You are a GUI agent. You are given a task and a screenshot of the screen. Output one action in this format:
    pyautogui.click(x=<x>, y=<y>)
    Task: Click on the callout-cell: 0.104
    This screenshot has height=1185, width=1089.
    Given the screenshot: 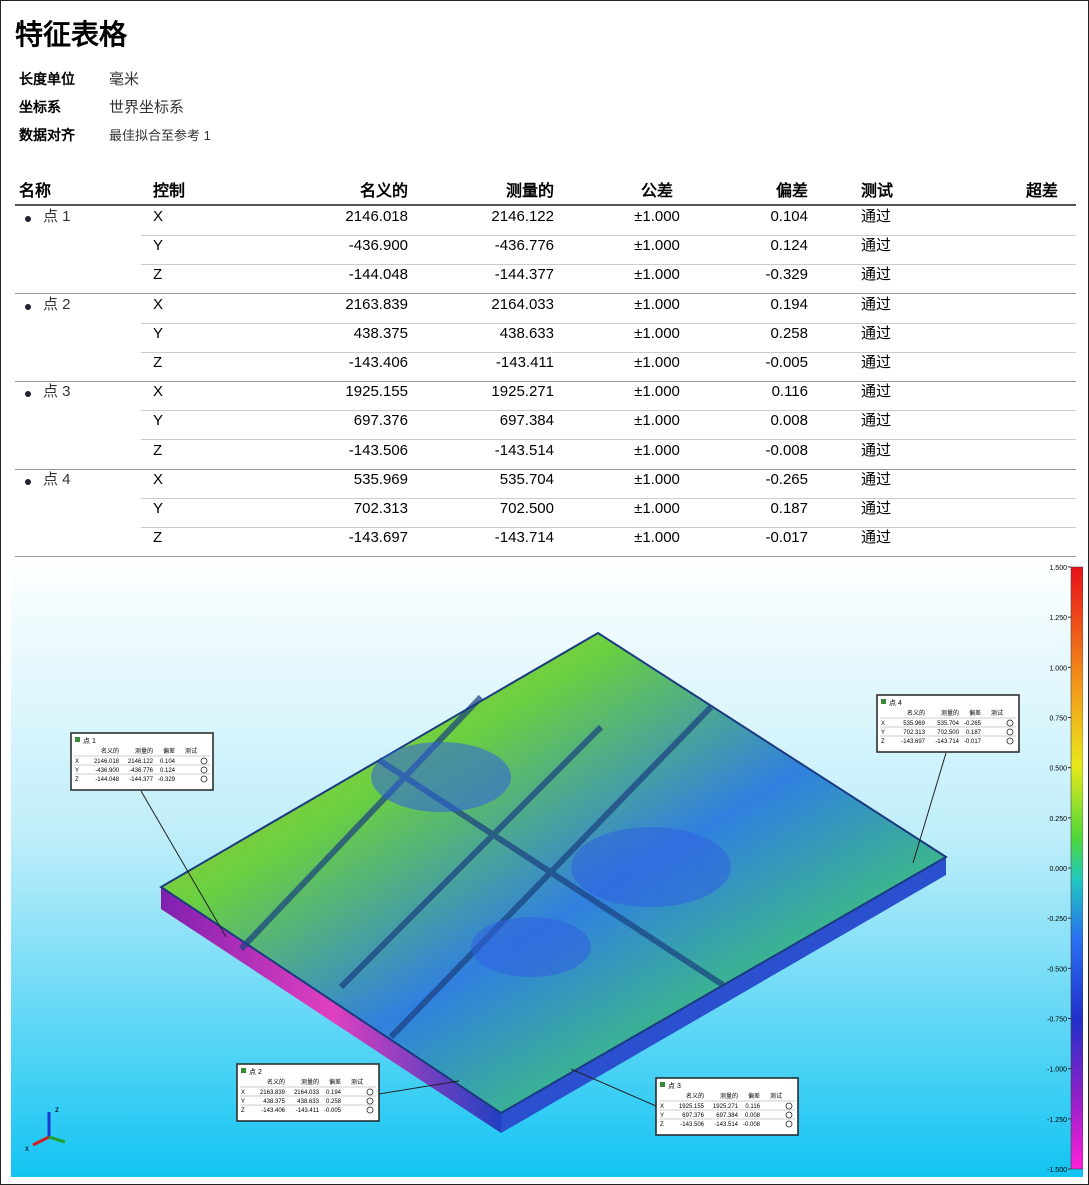 What is the action you would take?
    pyautogui.click(x=168, y=762)
    